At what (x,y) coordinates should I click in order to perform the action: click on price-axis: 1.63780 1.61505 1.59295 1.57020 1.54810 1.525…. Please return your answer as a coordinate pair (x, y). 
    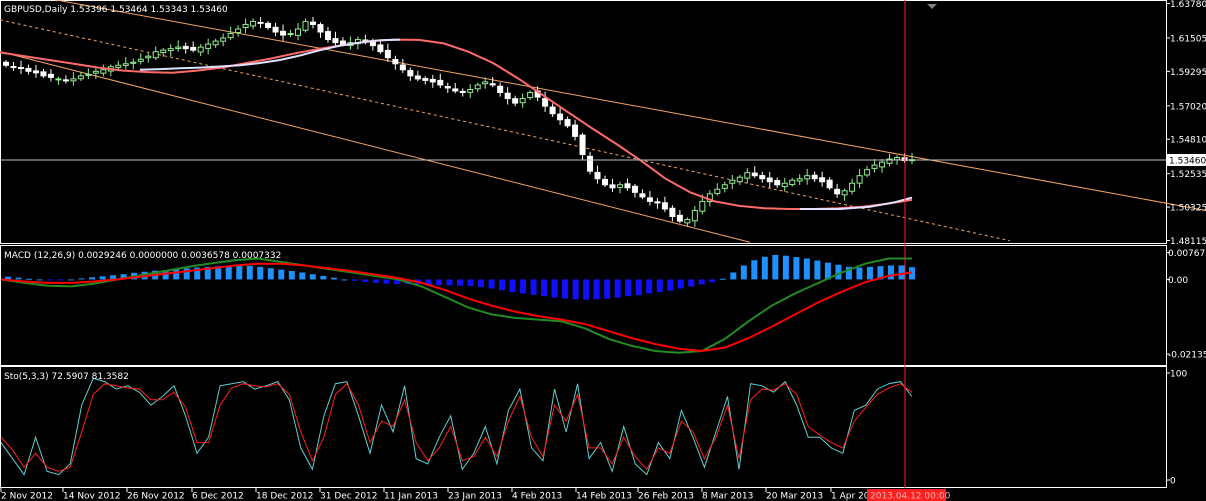
    Looking at the image, I should click on (1186, 123).